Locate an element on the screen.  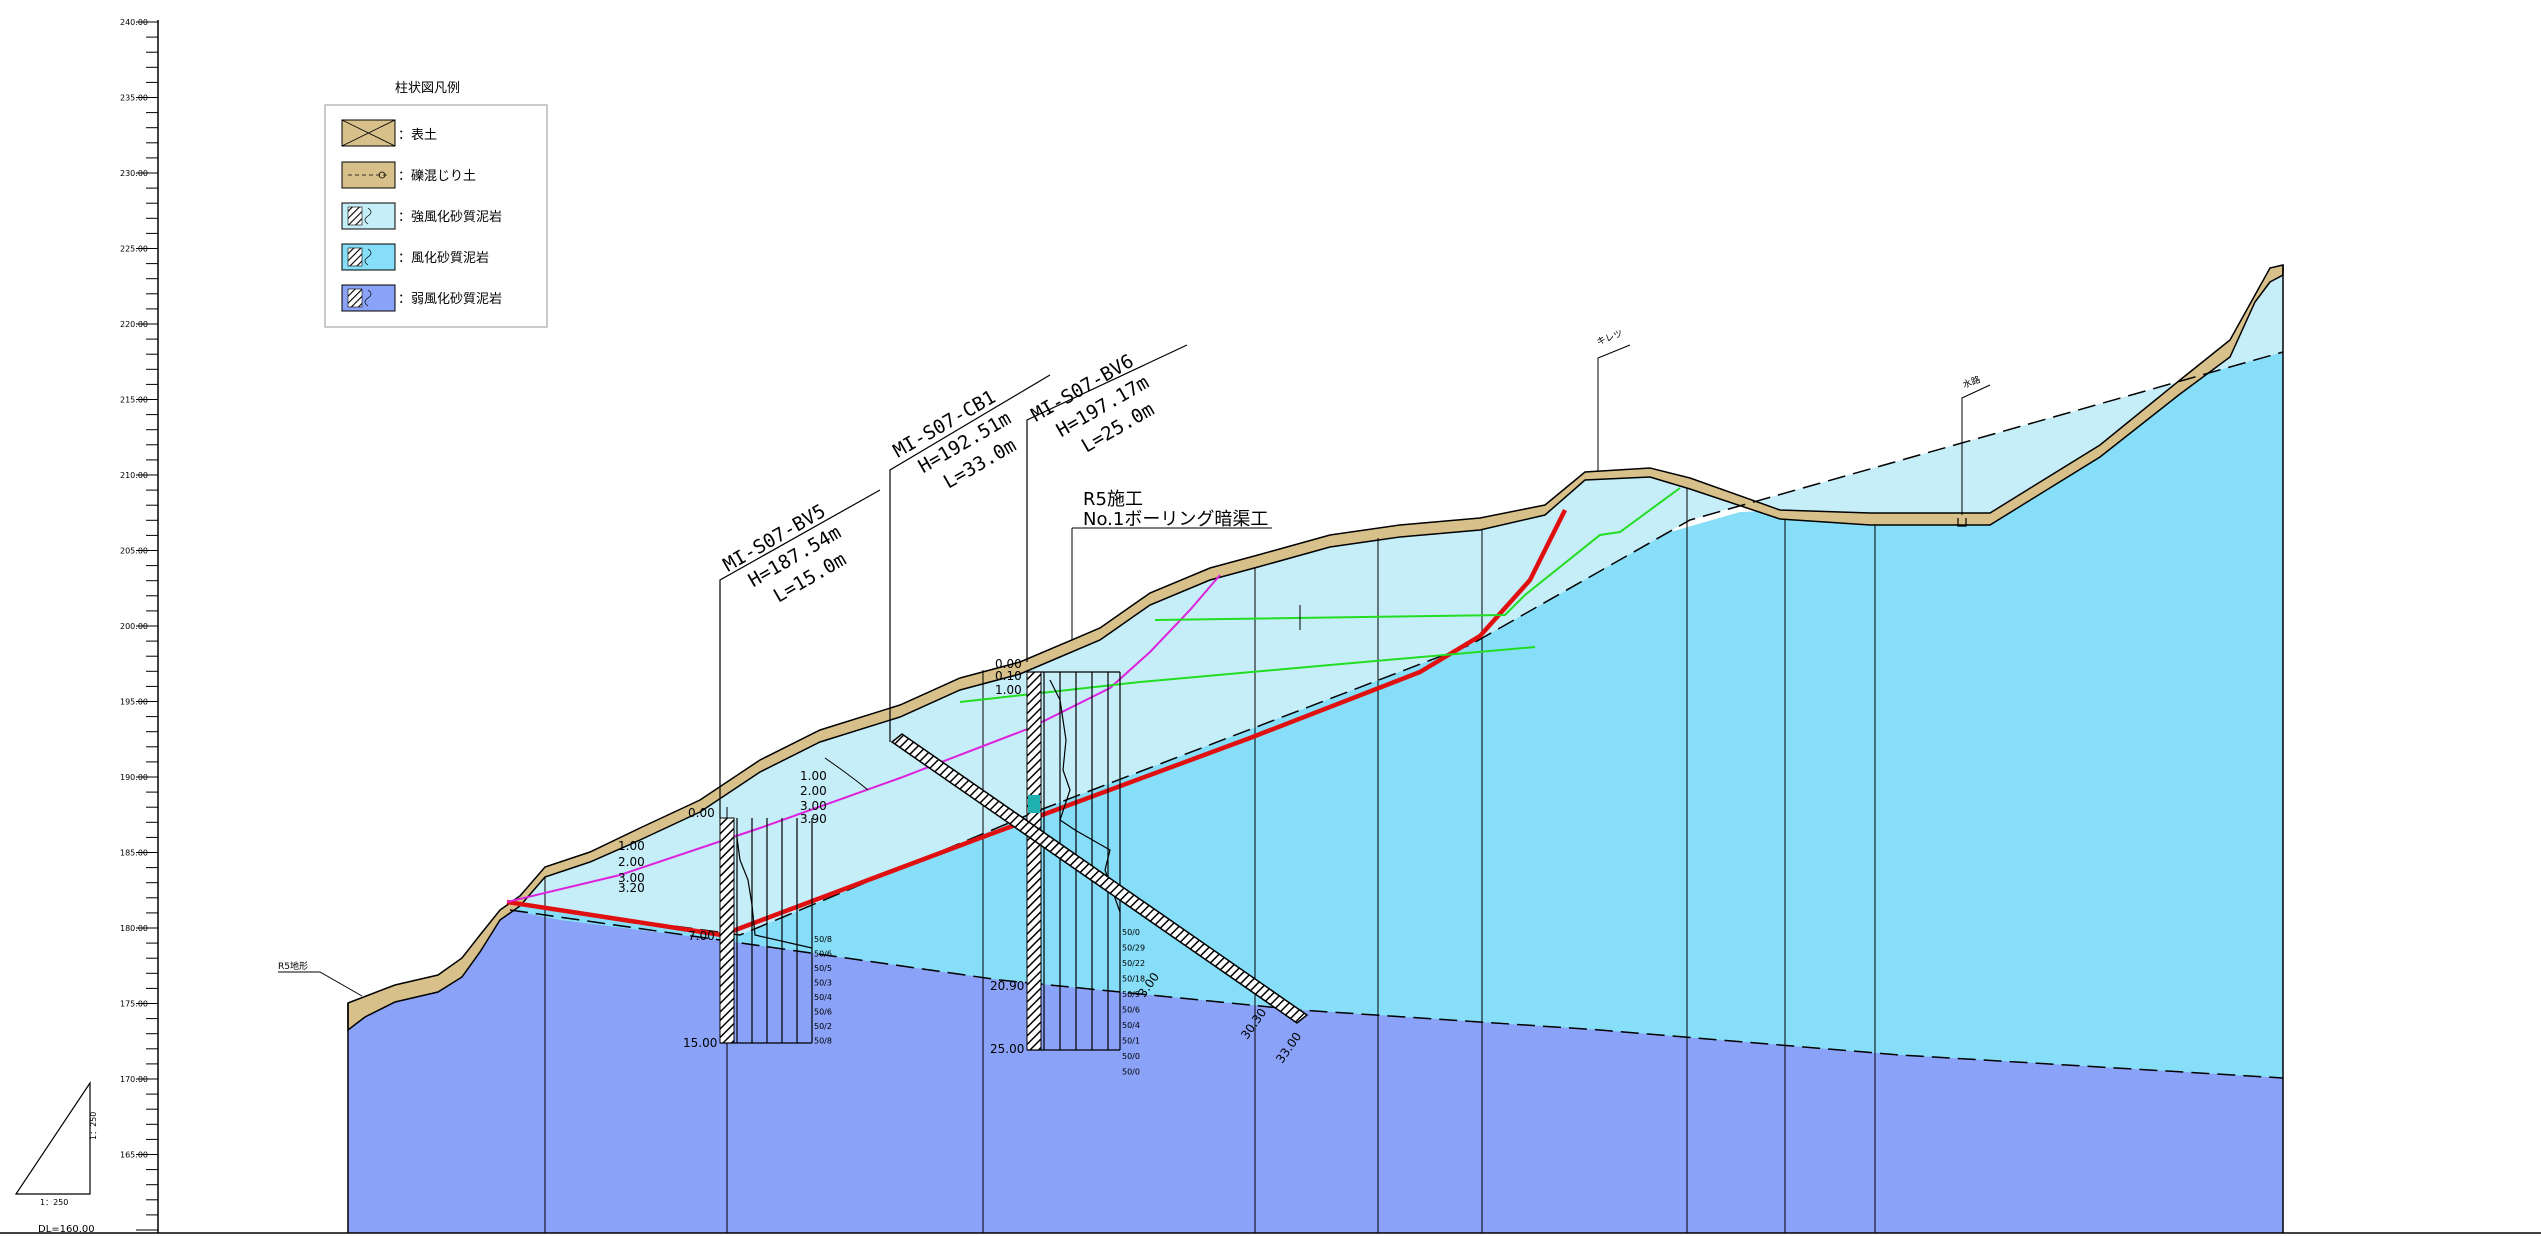
axis-tick-label: 195.00 is located at coordinates (134, 702).